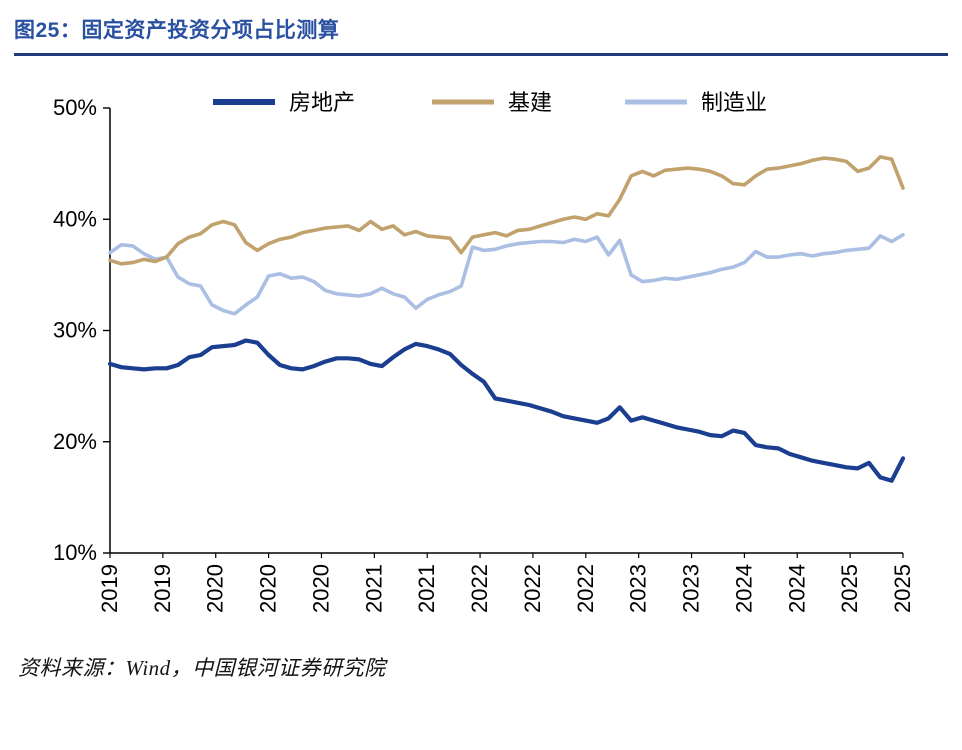 This screenshot has height=750, width=962. I want to click on y-axis-label: 10%, so click(75, 552).